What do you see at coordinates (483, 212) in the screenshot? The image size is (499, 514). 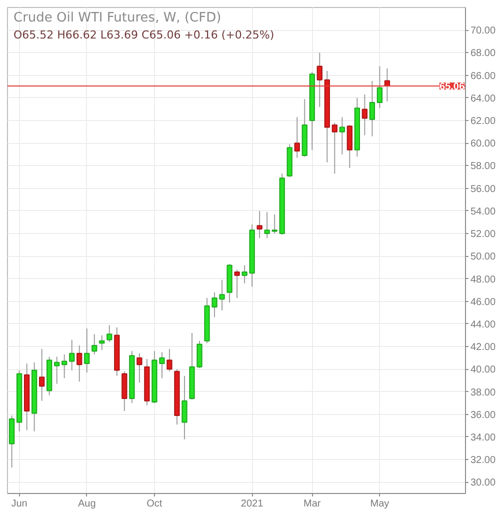 I see `y-tick-label: 54.00` at bounding box center [483, 212].